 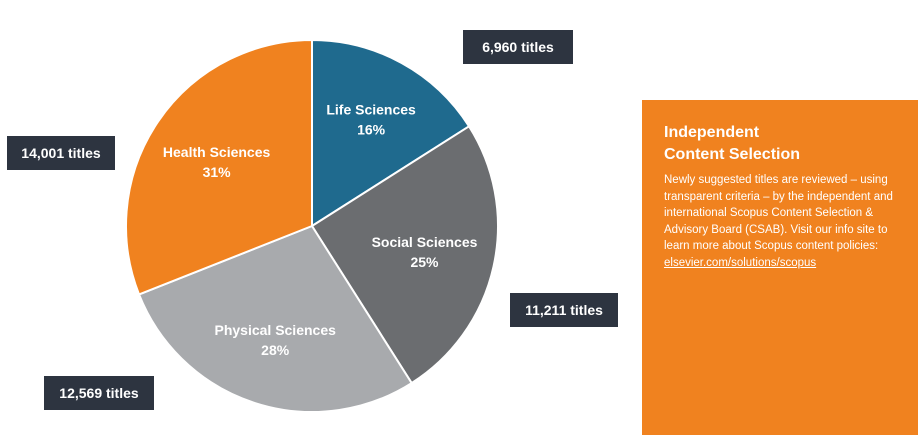 I want to click on callout-physical-sciences: 12,569 titles, so click(x=99, y=393).